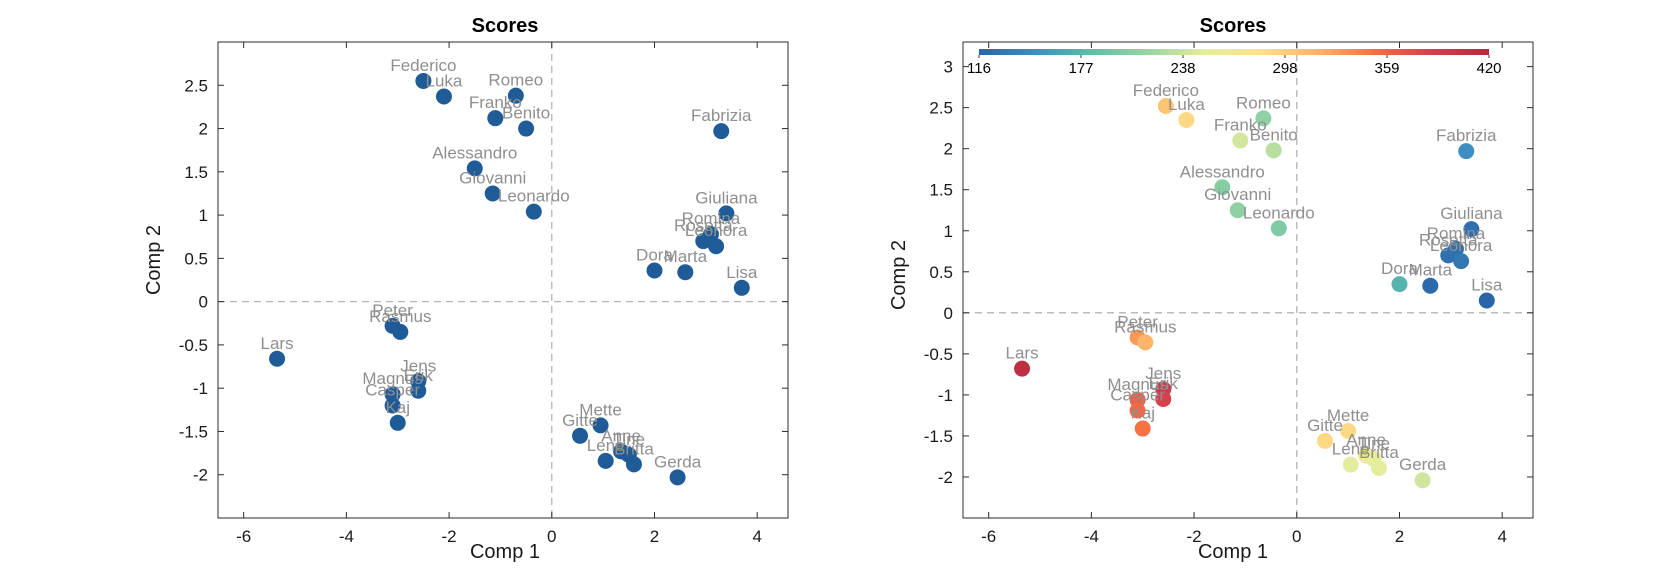  Describe the element at coordinates (392, 394) in the screenshot. I see `plot-left-point-magnus` at that location.